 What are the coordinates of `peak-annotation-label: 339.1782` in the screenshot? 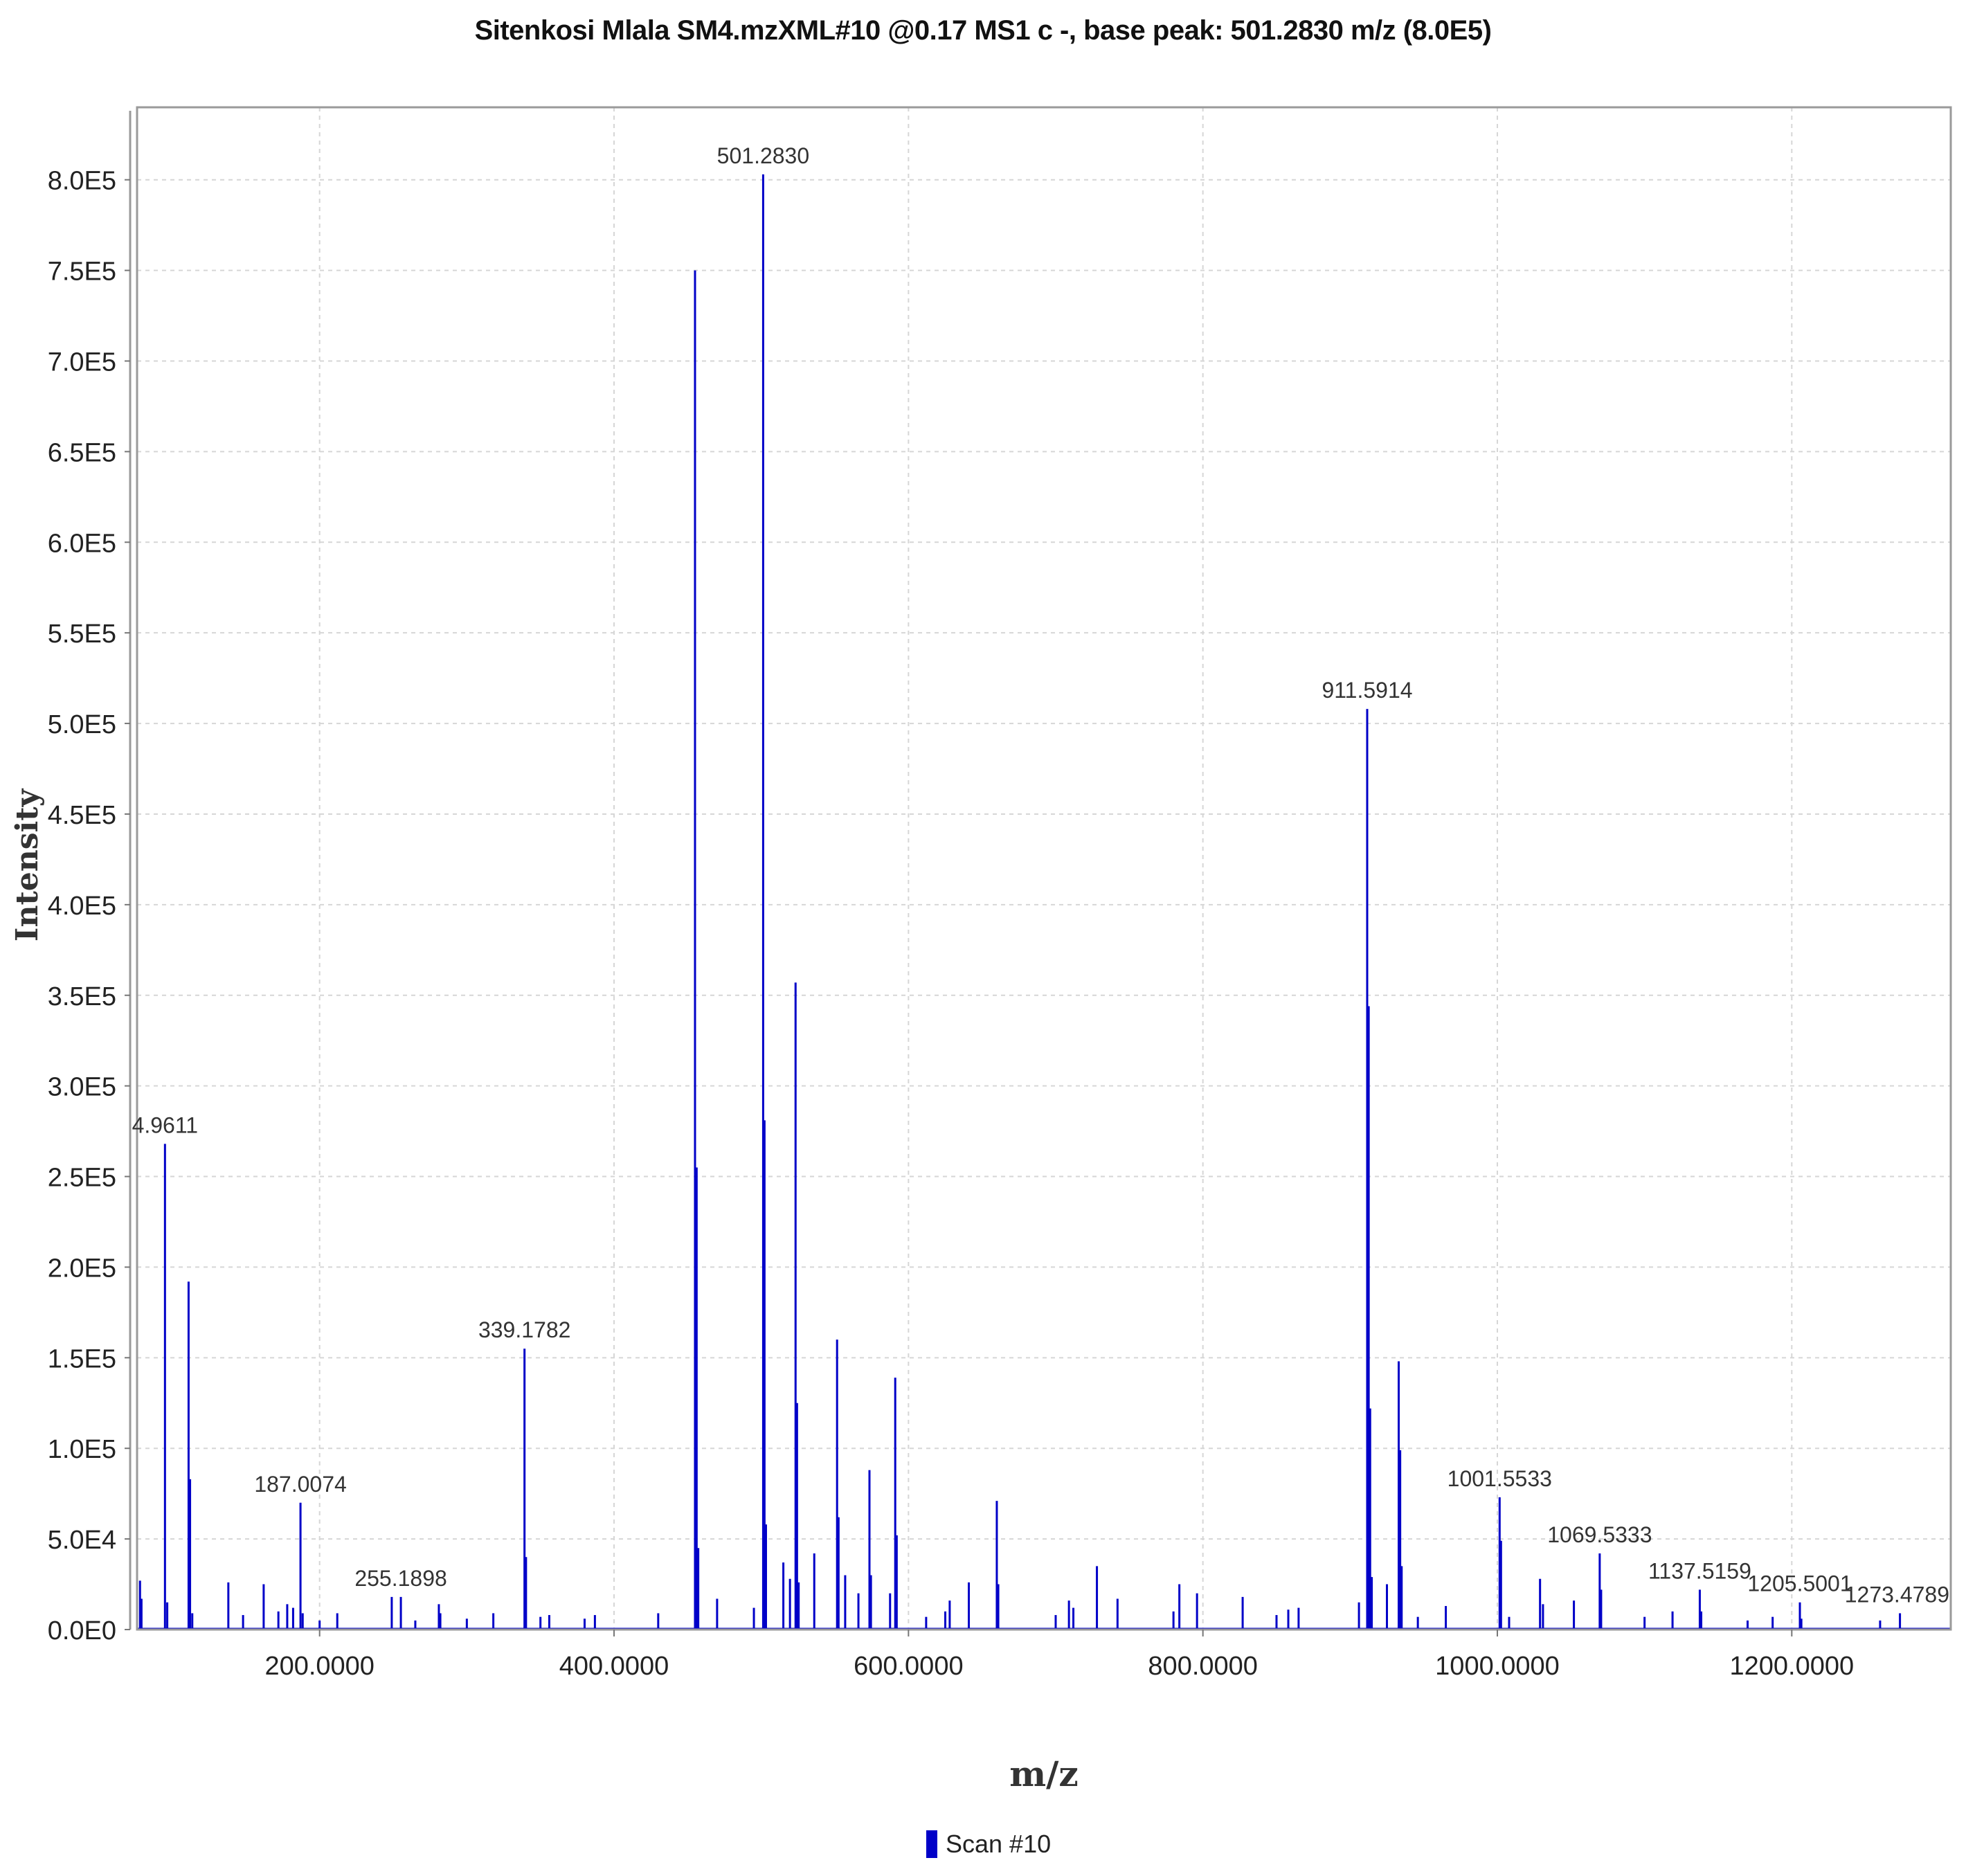 It's located at (524, 1329).